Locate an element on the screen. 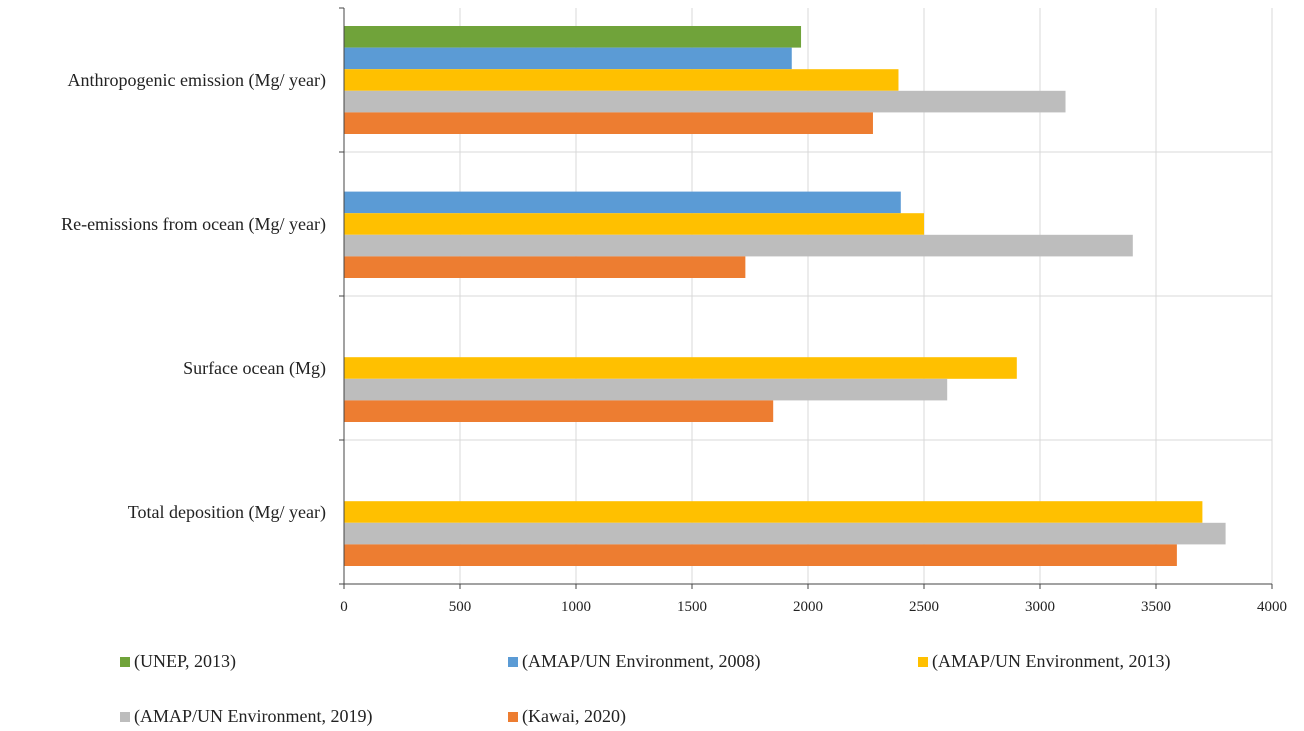  category-label: Surface ocean (Mg) is located at coordinates (254, 368).